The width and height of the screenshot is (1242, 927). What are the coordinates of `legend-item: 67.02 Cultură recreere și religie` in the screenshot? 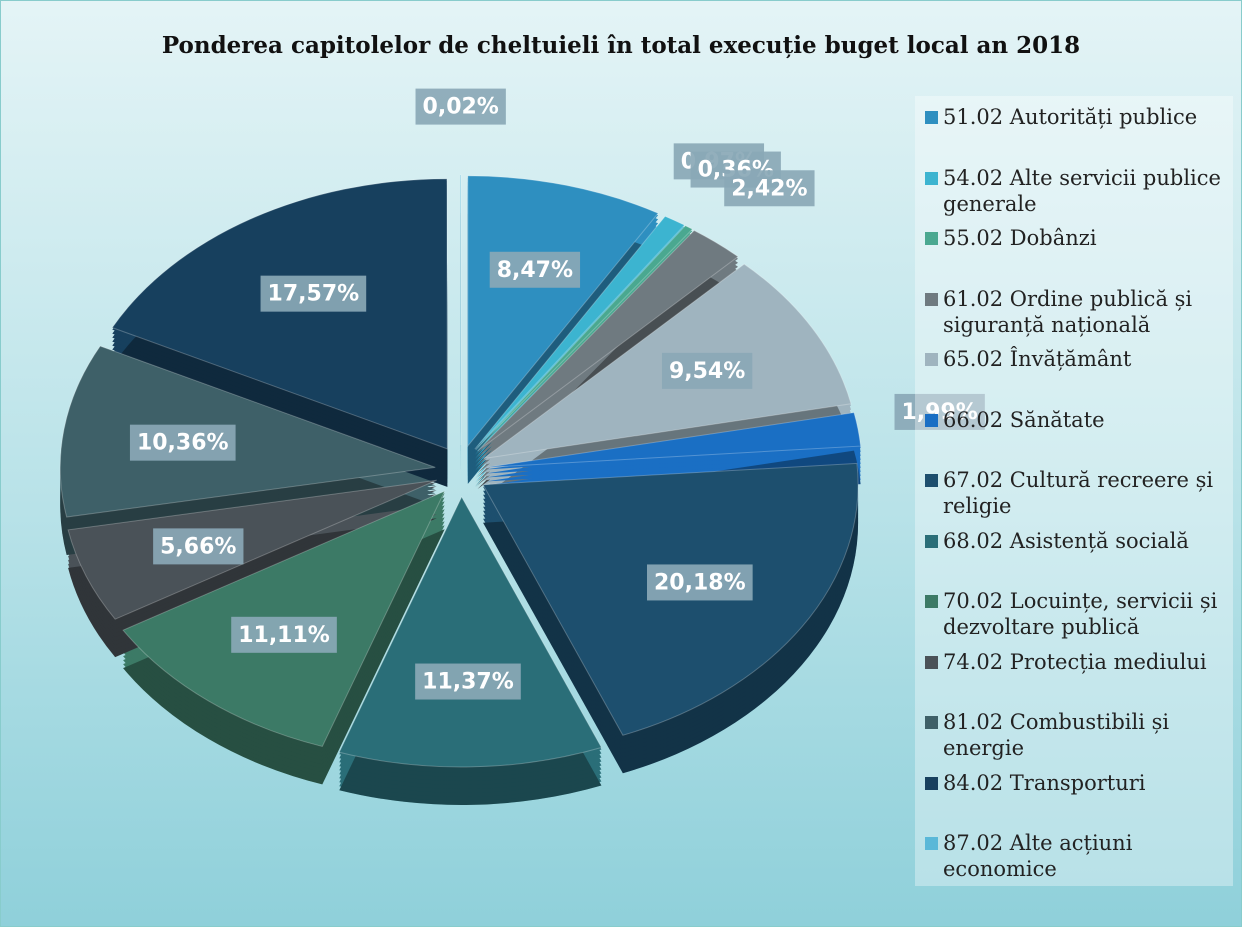 It's located at (1075, 493).